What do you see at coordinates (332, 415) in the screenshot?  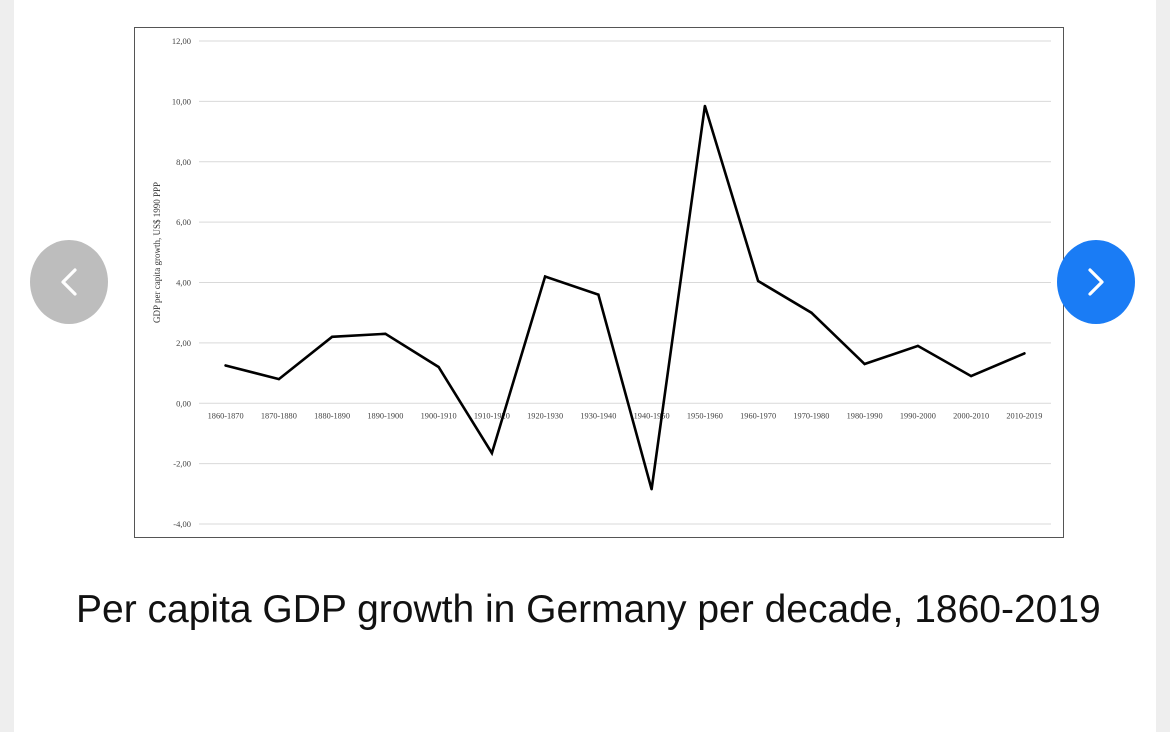 I see `x-tick-label: 1880-1890` at bounding box center [332, 415].